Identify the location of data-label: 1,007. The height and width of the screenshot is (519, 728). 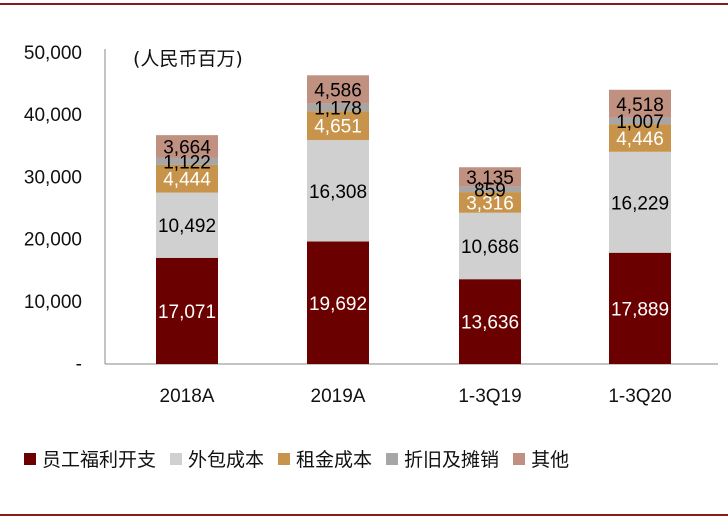
(640, 122).